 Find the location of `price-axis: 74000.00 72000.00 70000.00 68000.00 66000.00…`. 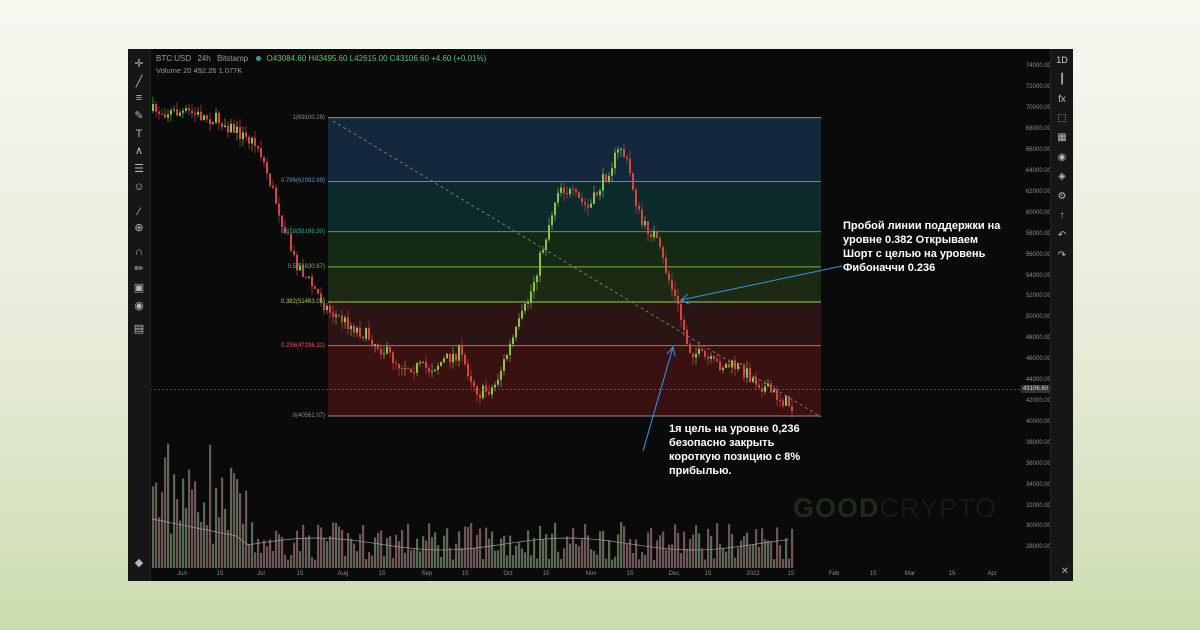

price-axis: 74000.00 72000.00 70000.00 68000.00 66000.00… is located at coordinates (1035, 315).